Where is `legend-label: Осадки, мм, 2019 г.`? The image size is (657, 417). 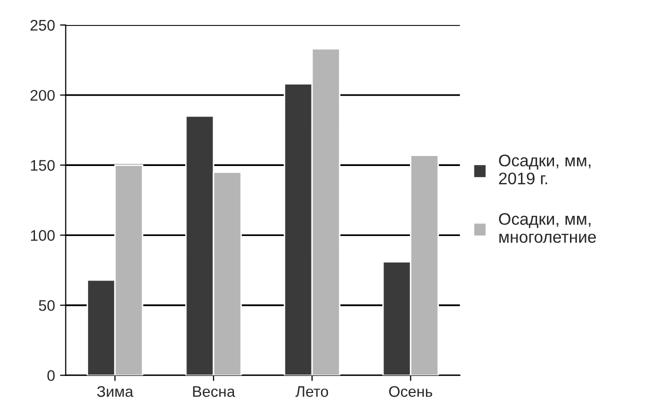
legend-label: Осадки, мм, 2019 г. is located at coordinates (544, 169).